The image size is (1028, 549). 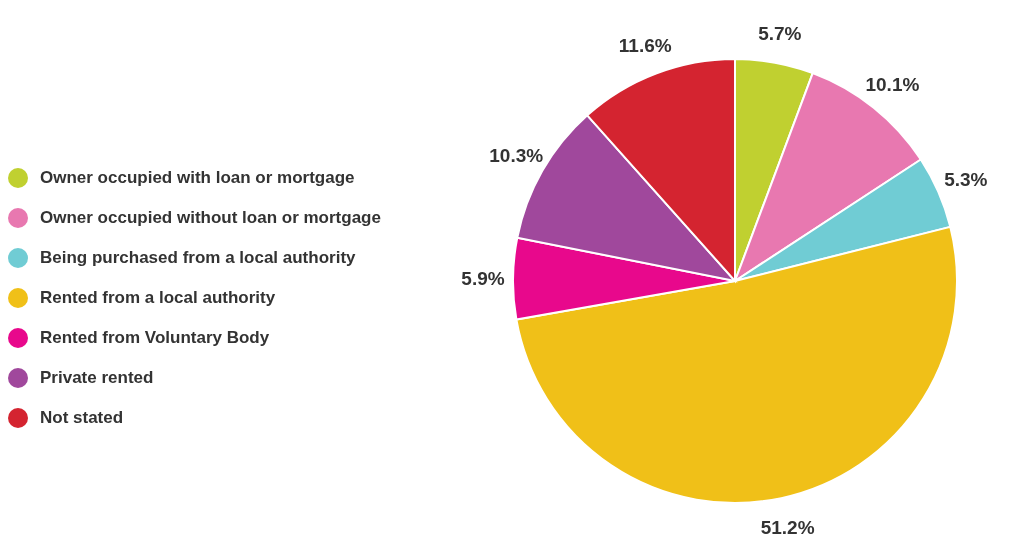 What do you see at coordinates (645, 46) in the screenshot?
I see `data-label: 11.6%` at bounding box center [645, 46].